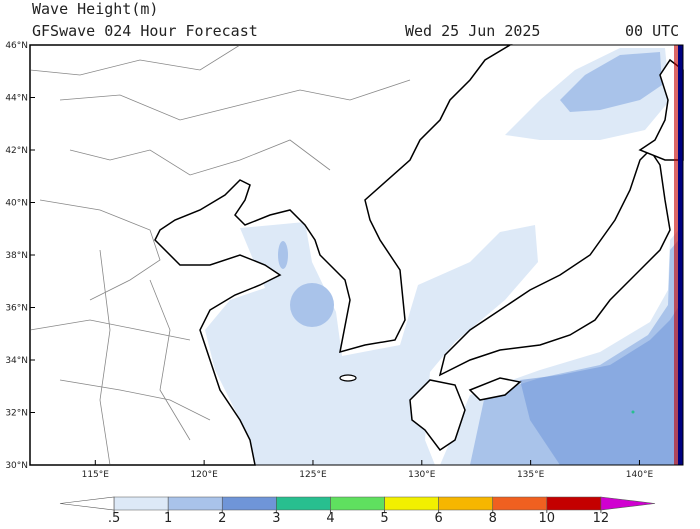  I want to click on lon-tick-label: 115°E, so click(96, 475).